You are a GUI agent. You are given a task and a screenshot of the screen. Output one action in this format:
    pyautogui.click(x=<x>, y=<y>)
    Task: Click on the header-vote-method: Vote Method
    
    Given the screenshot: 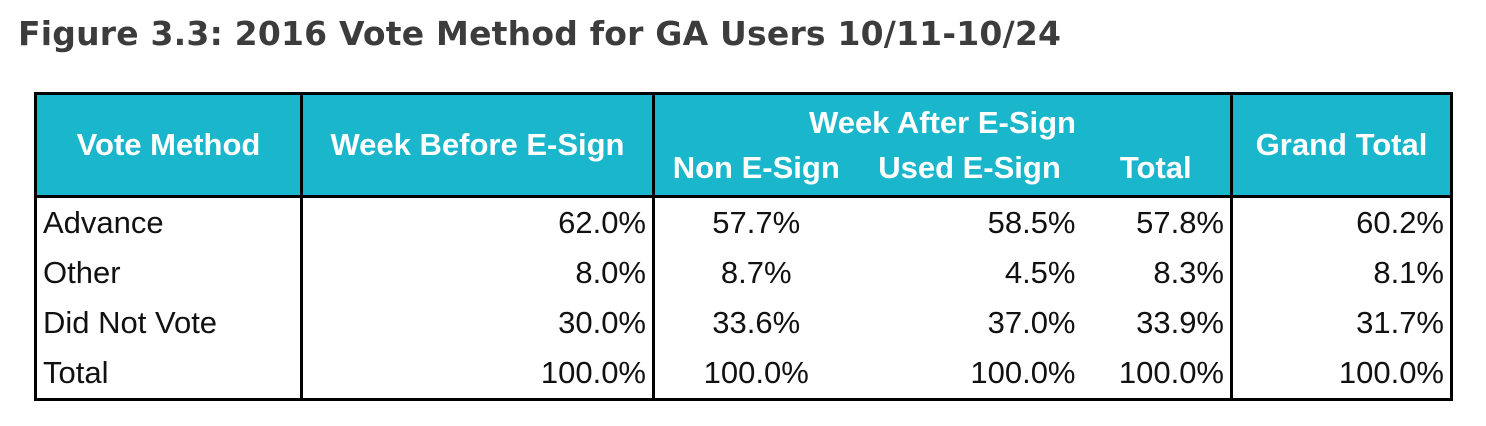 What is the action you would take?
    pyautogui.click(x=168, y=145)
    